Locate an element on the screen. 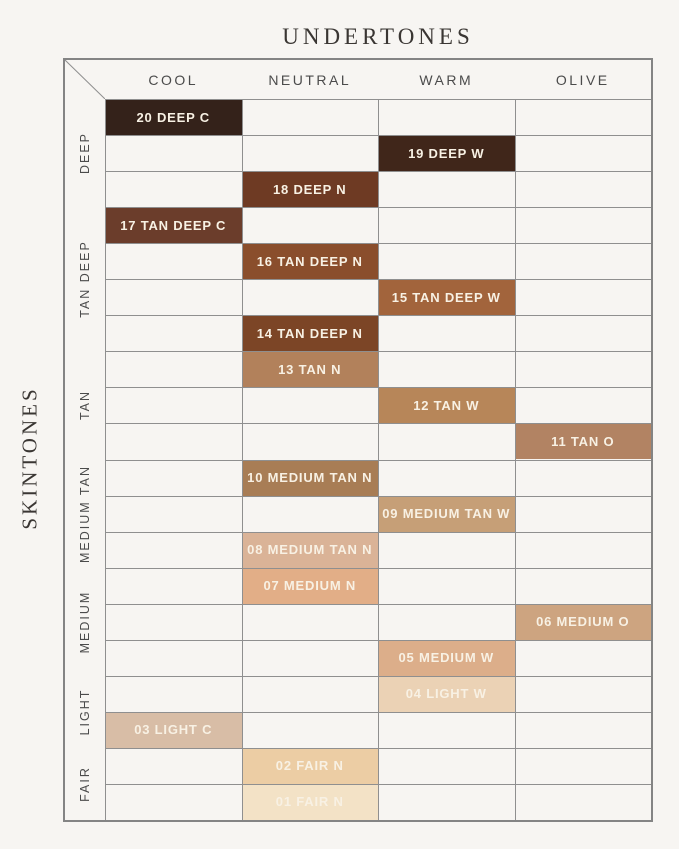 The image size is (679, 849). shade-label: 09 MEDIUM TAN W is located at coordinates (446, 514).